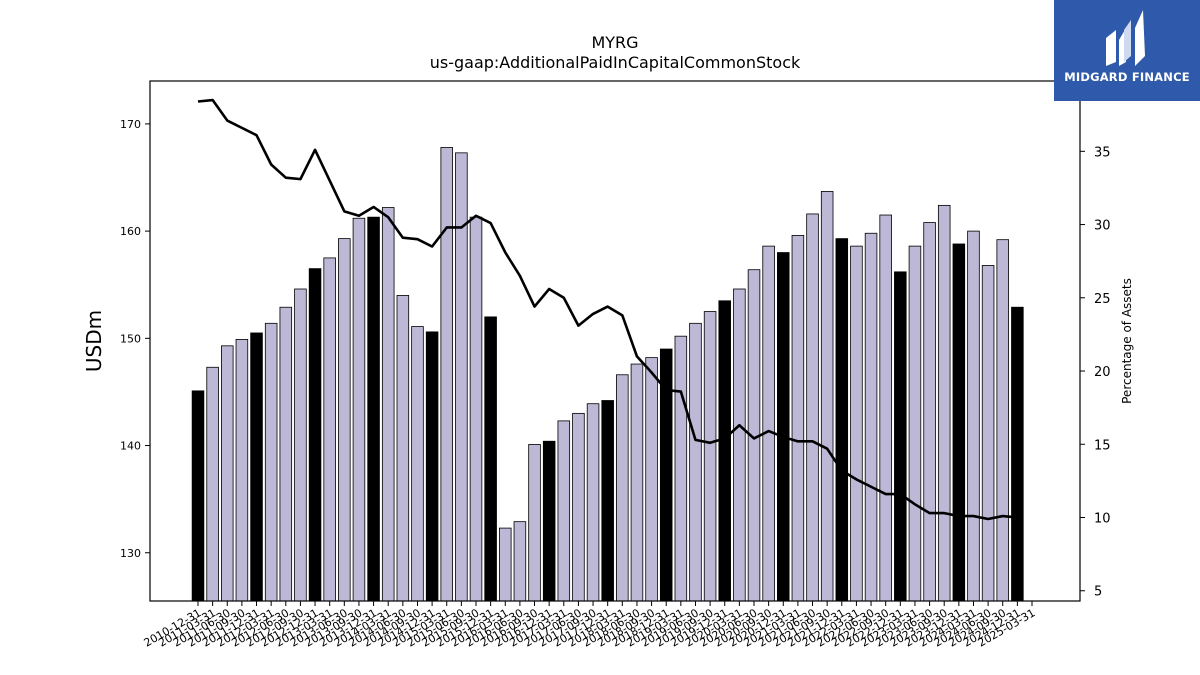  Describe the element at coordinates (1098, 592) in the screenshot. I see `y2-tick-label: 5` at that location.